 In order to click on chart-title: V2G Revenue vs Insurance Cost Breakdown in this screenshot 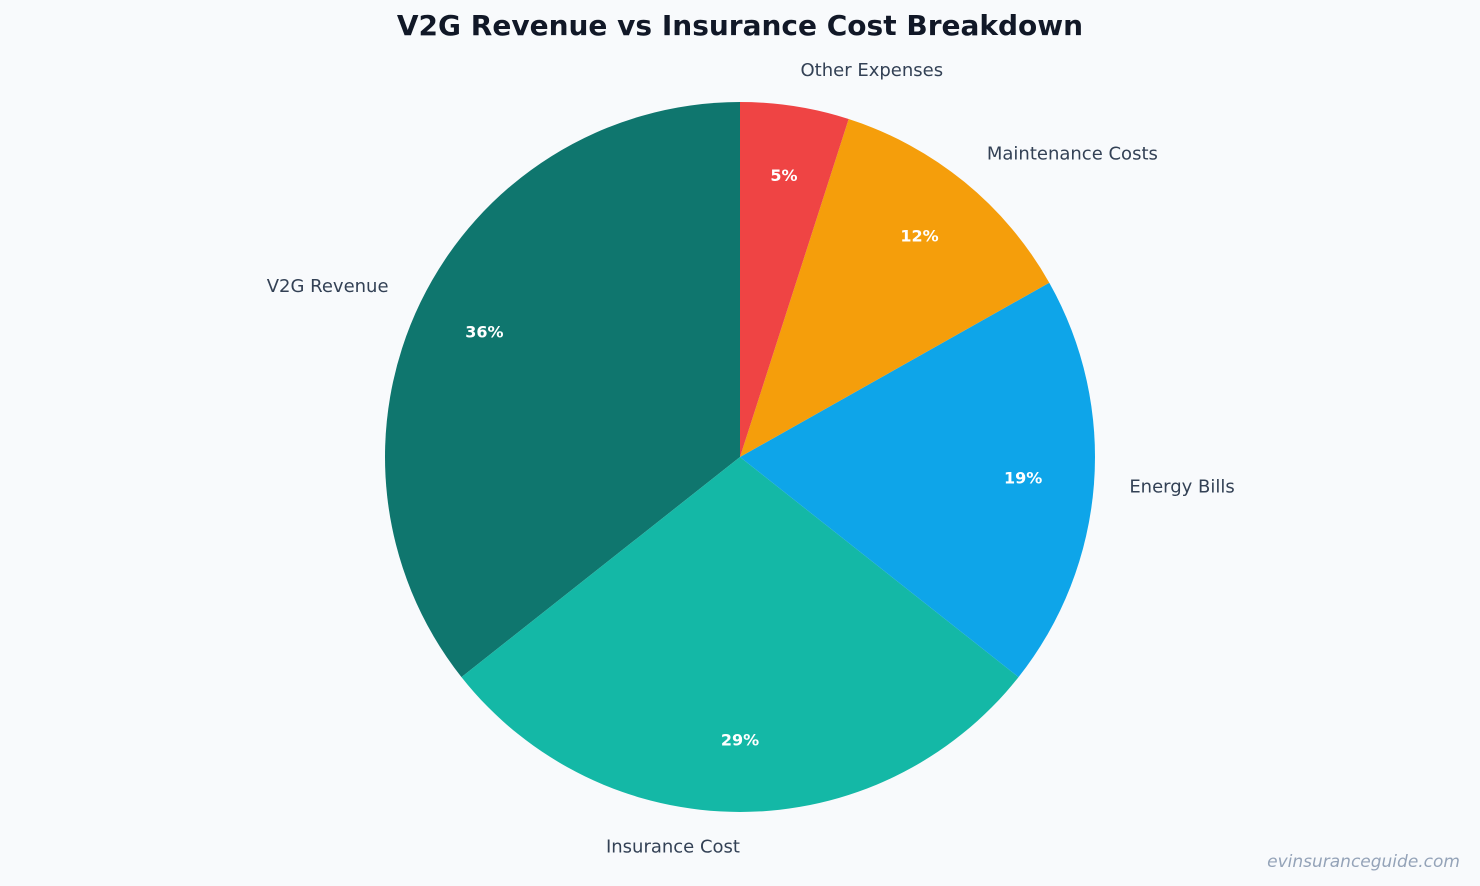, I will do `click(740, 25)`.